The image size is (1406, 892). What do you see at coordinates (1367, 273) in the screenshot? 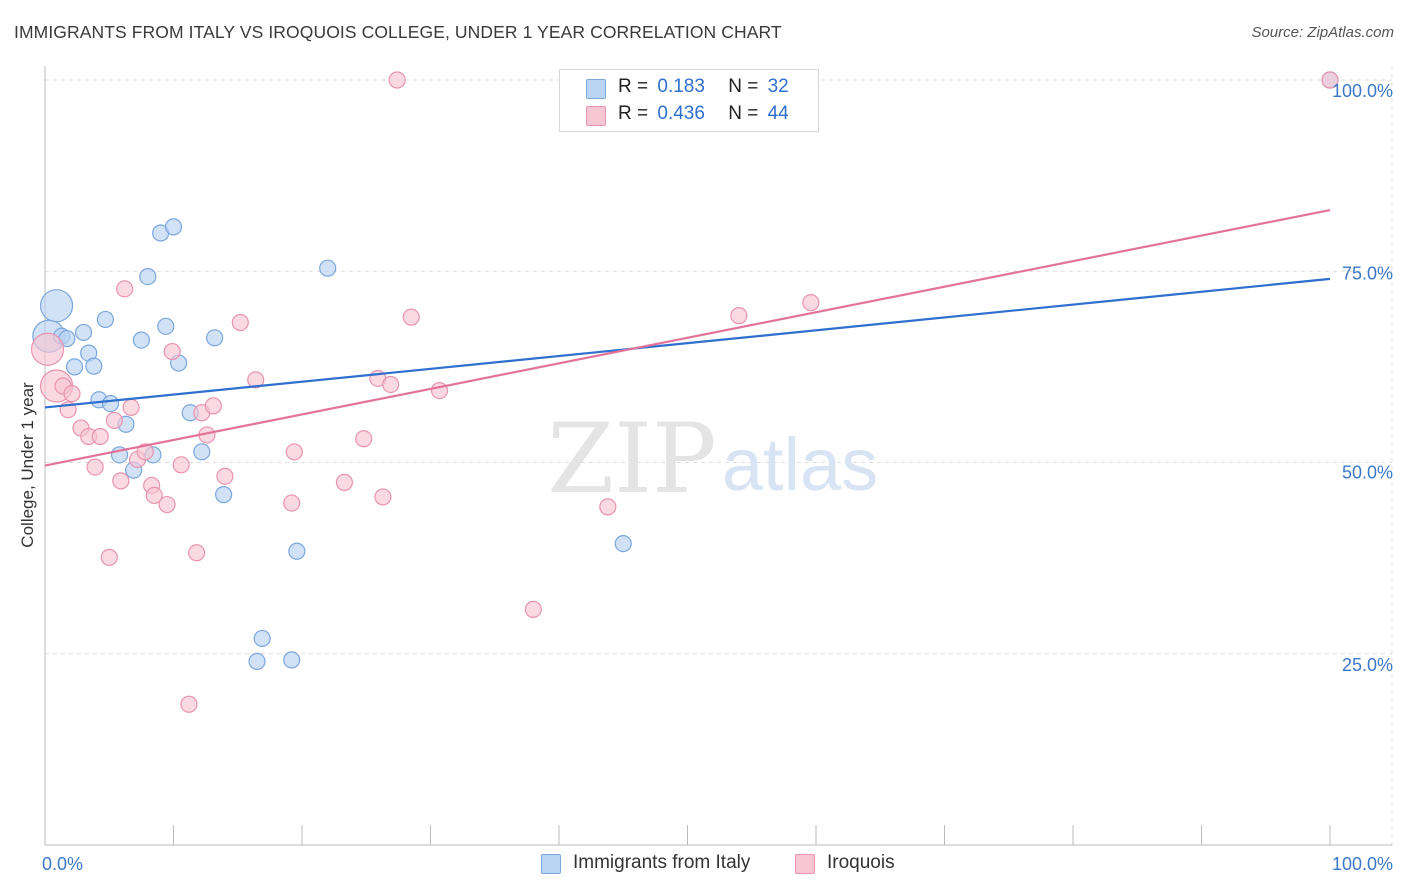
I see `y-tick-label: 75.0%` at bounding box center [1367, 273].